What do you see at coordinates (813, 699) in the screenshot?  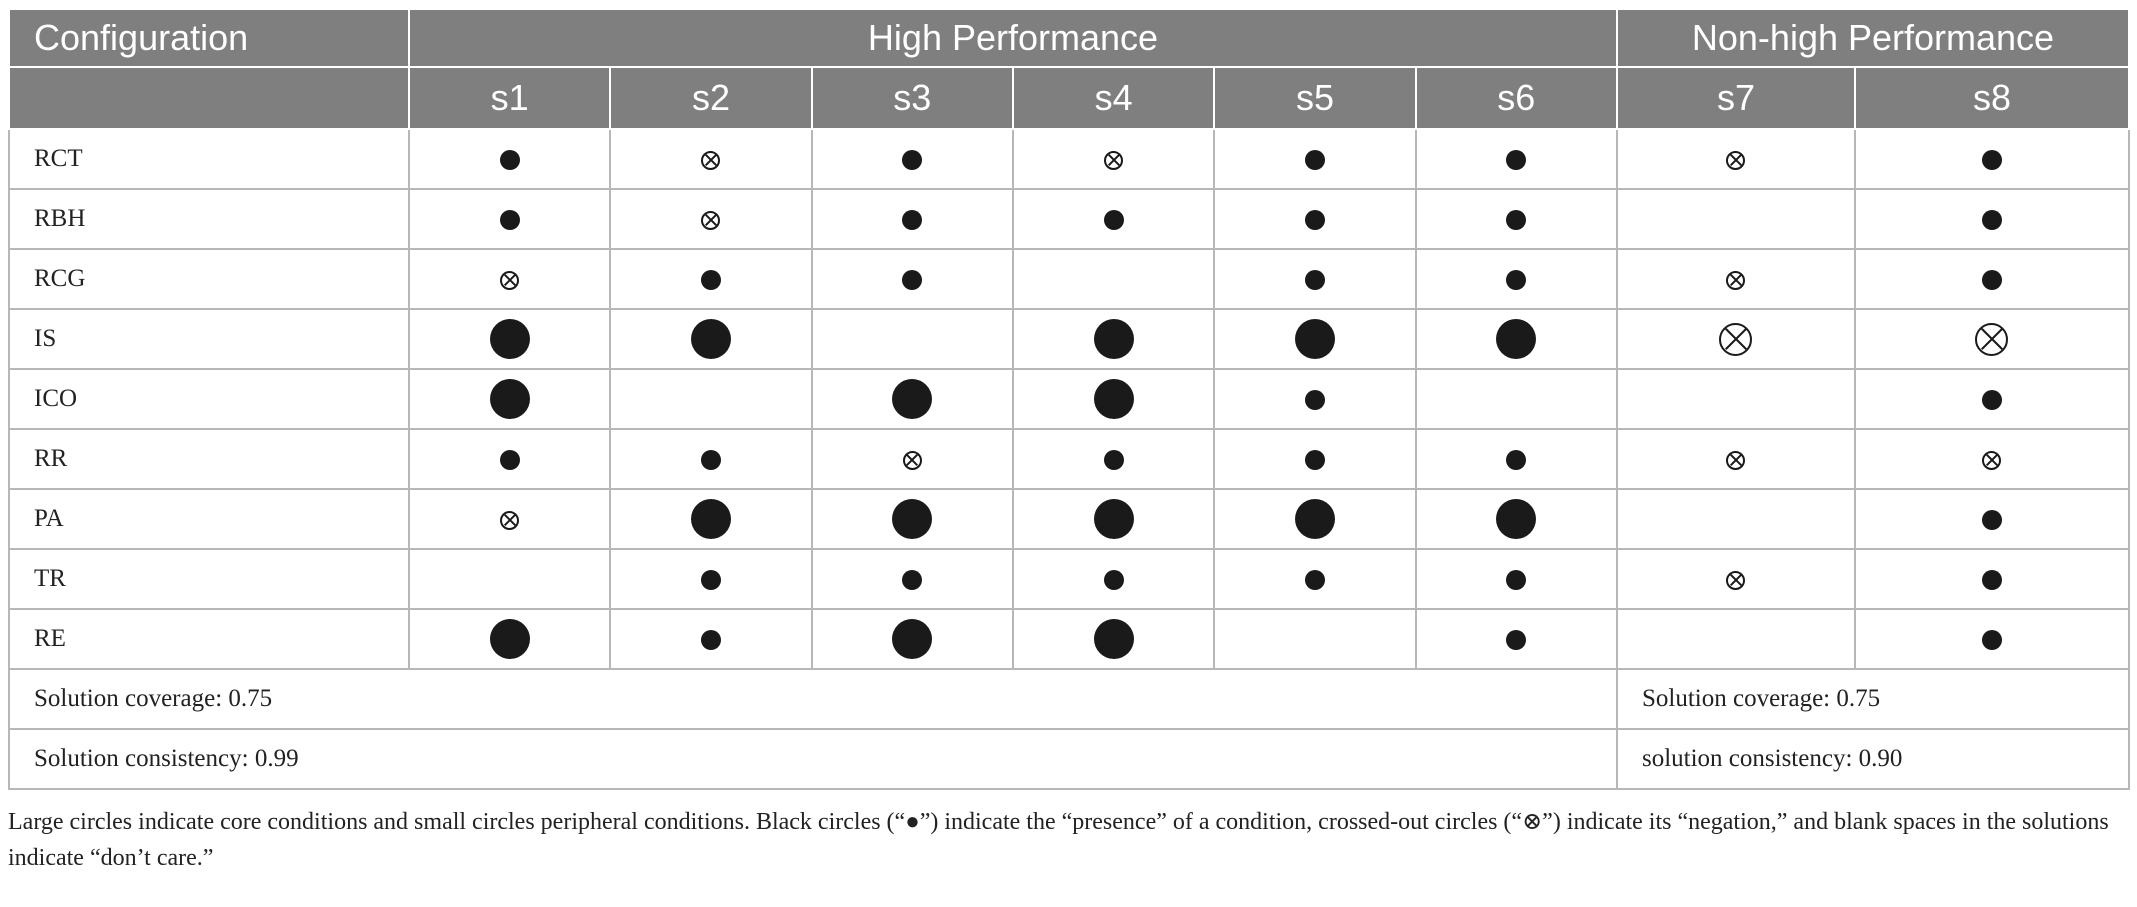 I see `high-solution-coverage: Solution coverage: 0.75` at bounding box center [813, 699].